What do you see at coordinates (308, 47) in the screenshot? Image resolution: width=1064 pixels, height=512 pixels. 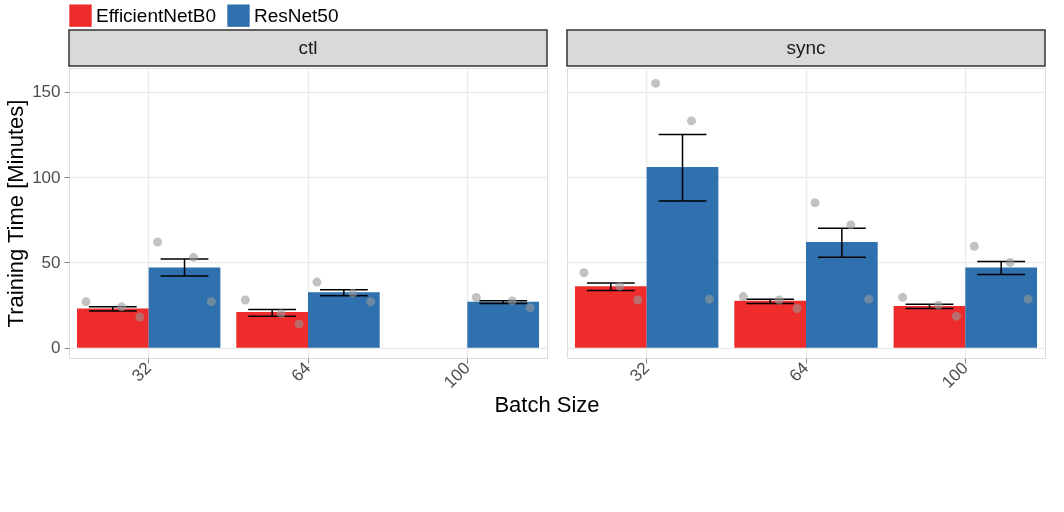 I see `chart-title: ctl` at bounding box center [308, 47].